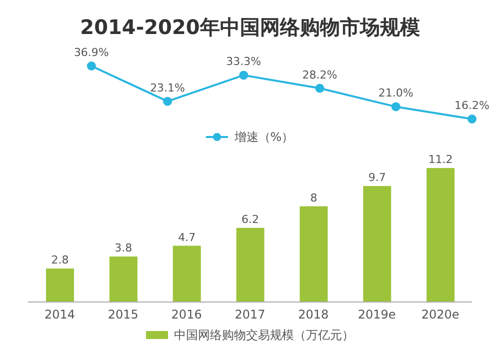 This screenshot has width=500, height=362. Describe the element at coordinates (244, 61) in the screenshot. I see `data-label: 33.3%` at that location.